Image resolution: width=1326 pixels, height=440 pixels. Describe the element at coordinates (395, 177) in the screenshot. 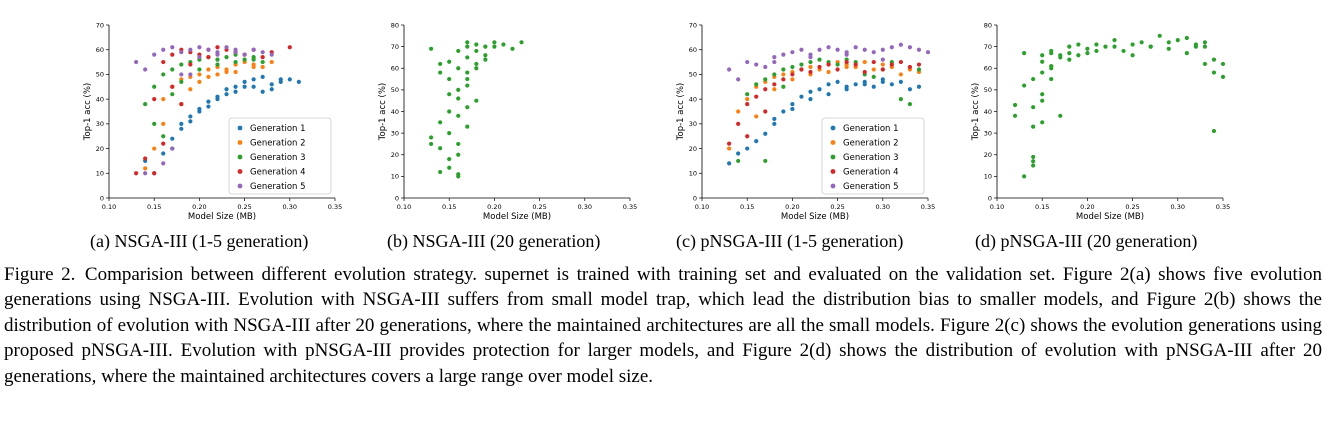

I see `y-tick-label: 10` at that location.